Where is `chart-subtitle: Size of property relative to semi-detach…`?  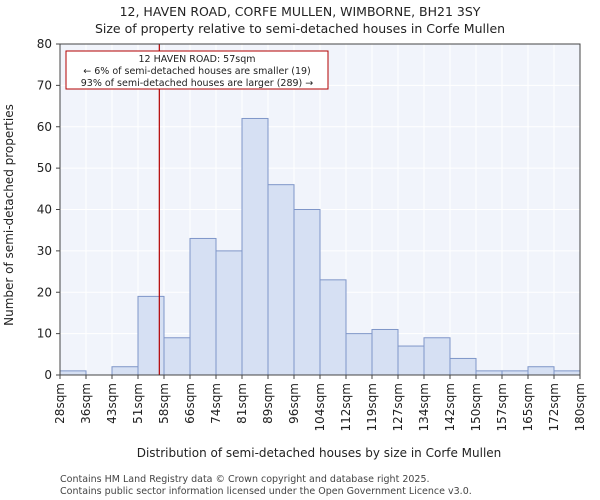 chart-subtitle: Size of property relative to semi-detach… is located at coordinates (300, 28).